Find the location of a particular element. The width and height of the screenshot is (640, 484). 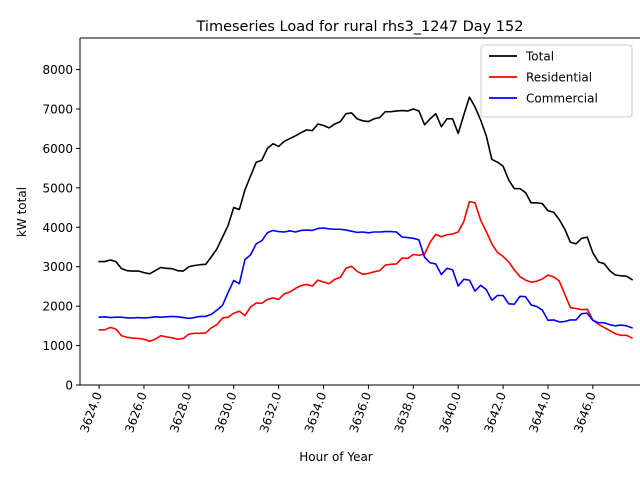

legend-label-residential: Residential is located at coordinates (559, 78).